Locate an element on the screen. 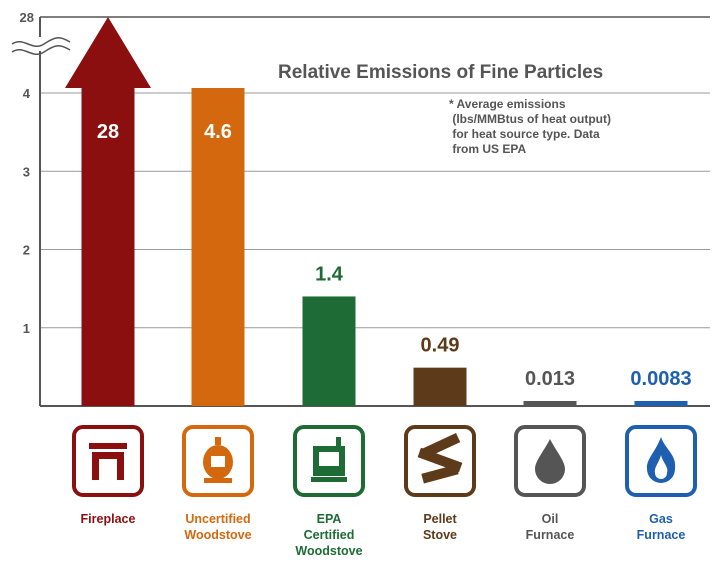 This screenshot has width=712, height=563. value-label: 0.49 is located at coordinates (440, 346).